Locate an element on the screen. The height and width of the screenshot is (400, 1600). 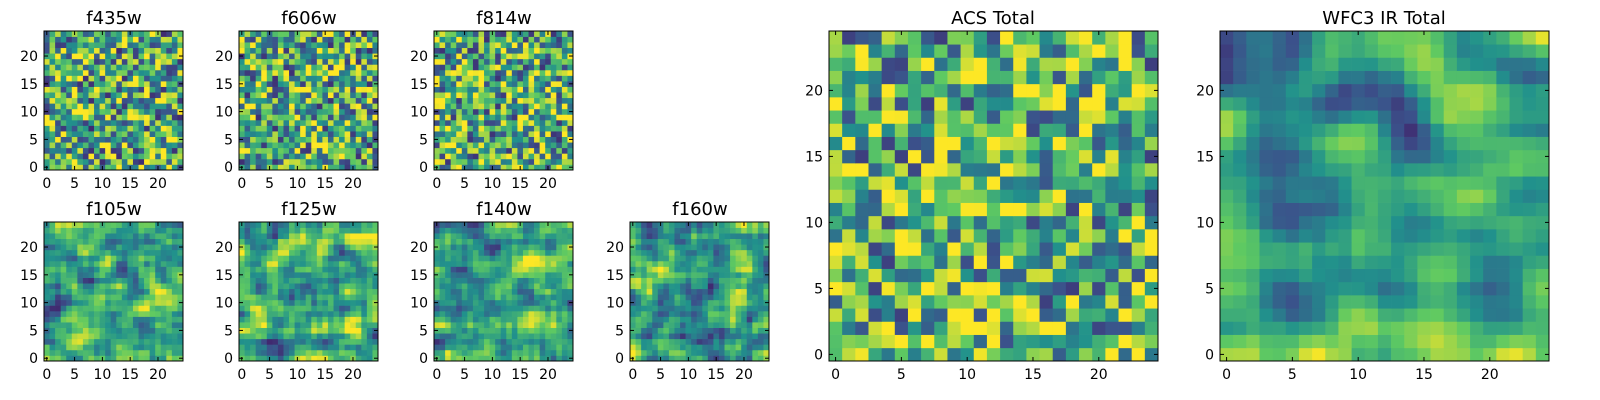
y-tick-label: 10 is located at coordinates (224, 113).